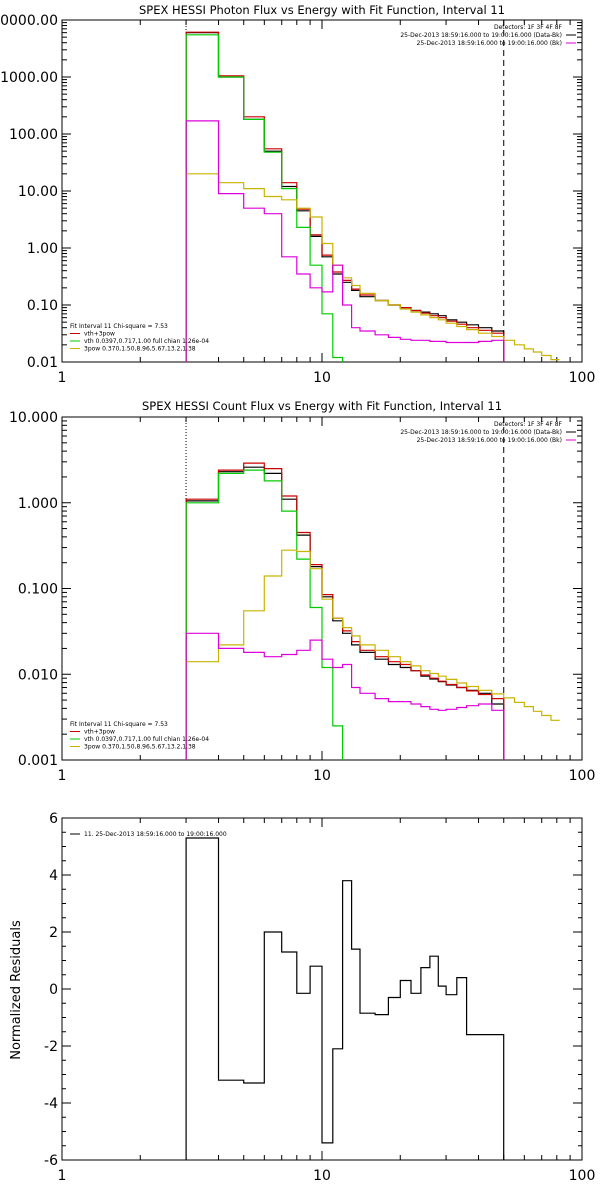  Describe the element at coordinates (38, 192) in the screenshot. I see `y-tick-label: 10.00` at that location.